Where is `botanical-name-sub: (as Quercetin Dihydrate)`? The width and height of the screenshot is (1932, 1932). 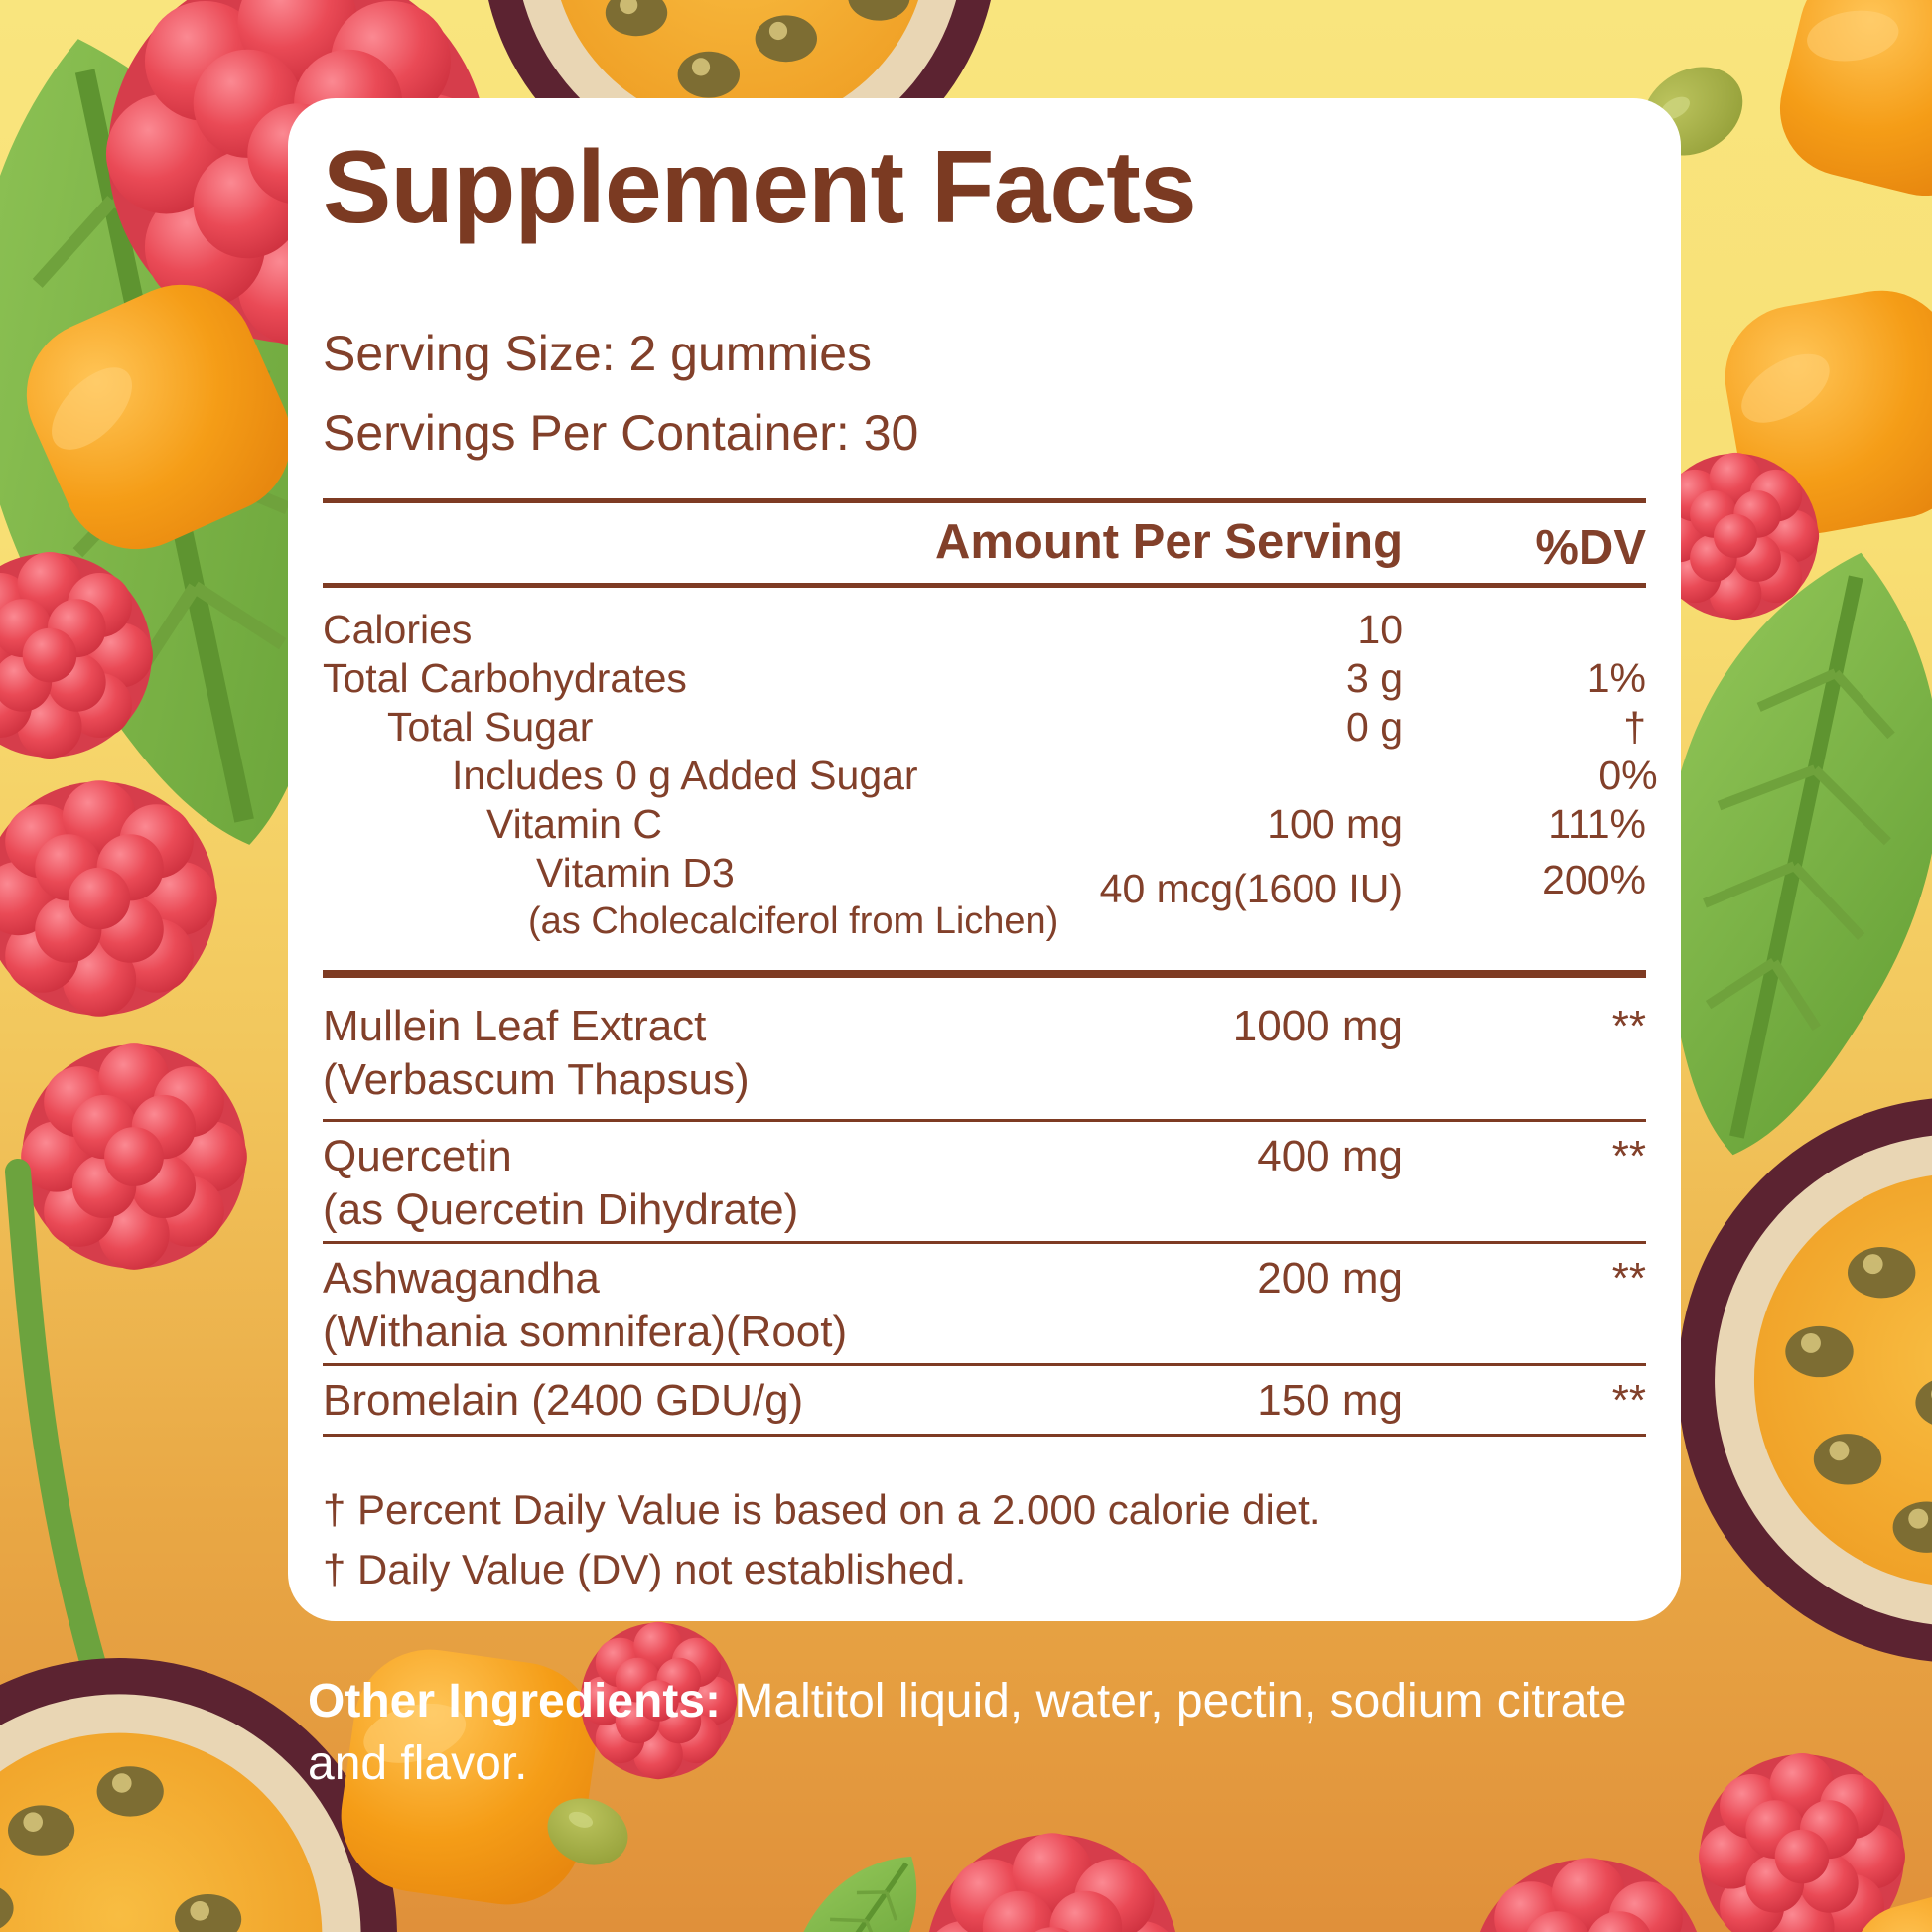 botanical-name-sub: (as Quercetin Dihydrate) is located at coordinates (561, 1209).